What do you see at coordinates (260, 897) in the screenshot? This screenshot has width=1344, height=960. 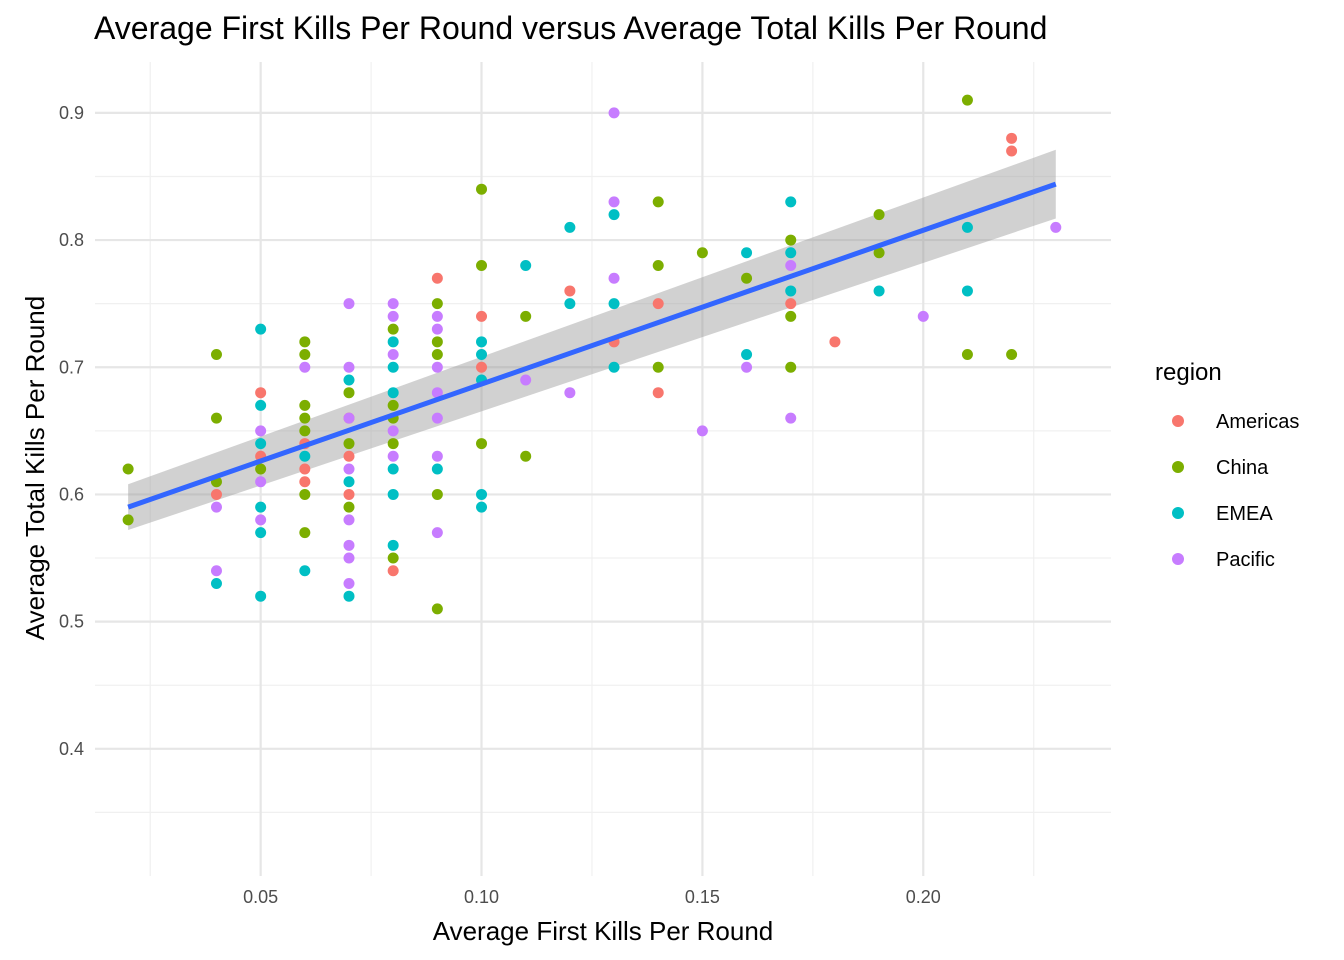 I see `x-tick-label: 0.05` at bounding box center [260, 897].